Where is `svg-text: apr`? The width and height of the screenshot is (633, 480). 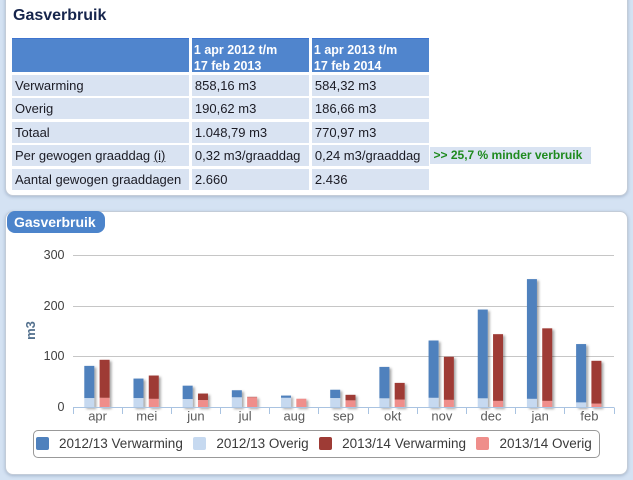
svg-text: apr is located at coordinates (97, 415).